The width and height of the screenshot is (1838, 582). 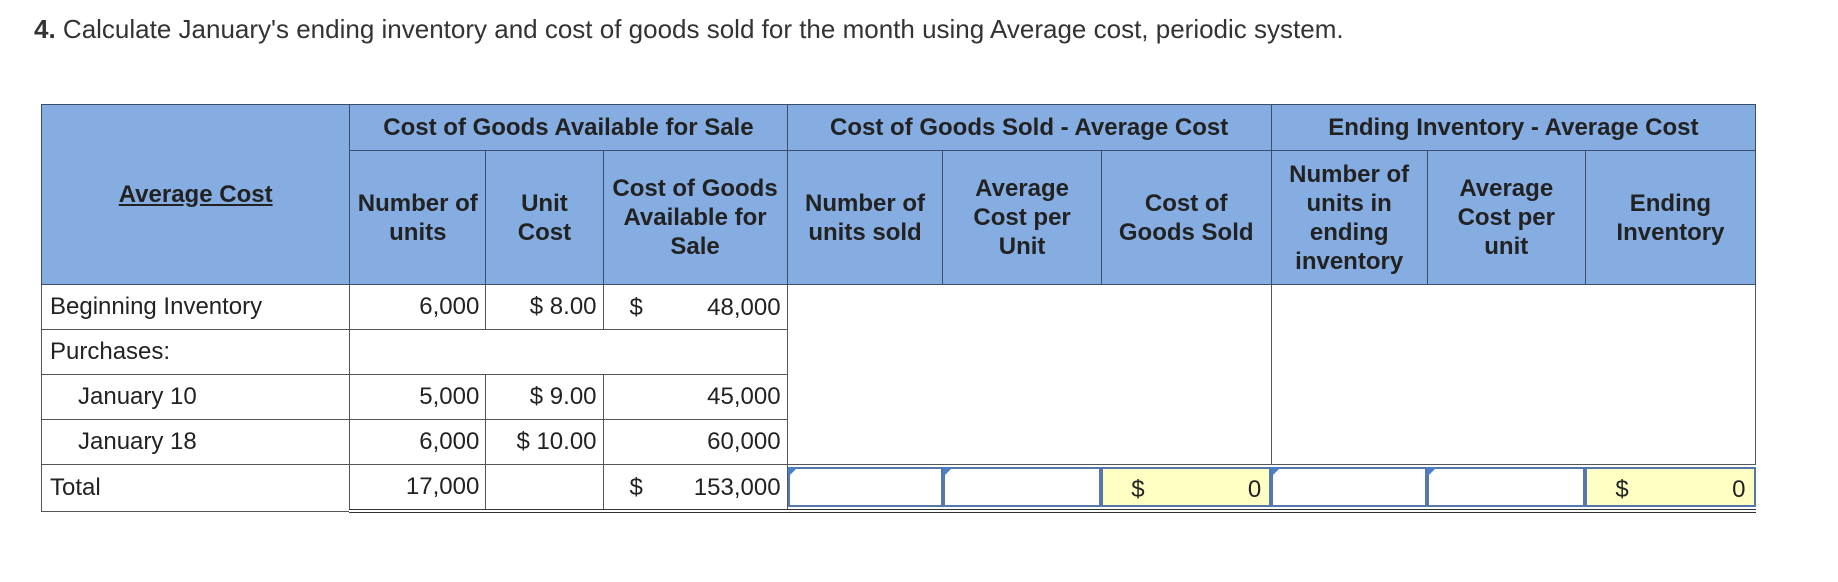 I want to click on ending-total-value: 0, so click(x=1739, y=489).